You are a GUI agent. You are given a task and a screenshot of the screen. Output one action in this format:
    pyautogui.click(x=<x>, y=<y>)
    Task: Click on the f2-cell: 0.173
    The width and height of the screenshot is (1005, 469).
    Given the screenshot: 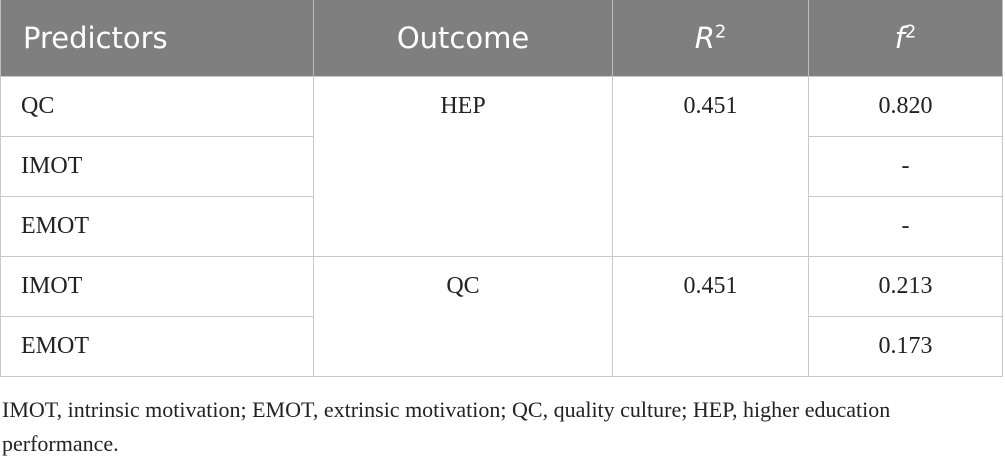 What is the action you would take?
    pyautogui.click(x=905, y=346)
    